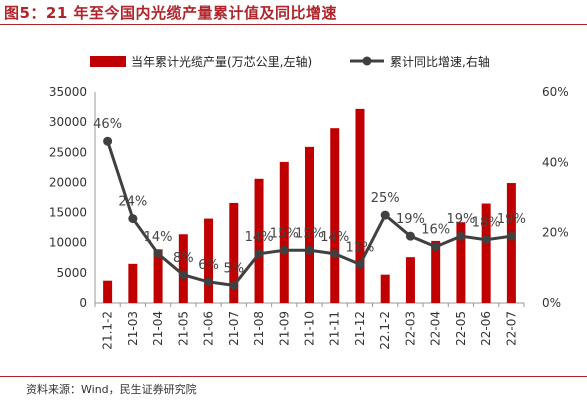 The width and height of the screenshot is (587, 400). Describe the element at coordinates (183, 258) in the screenshot. I see `data-label: 8%` at that location.